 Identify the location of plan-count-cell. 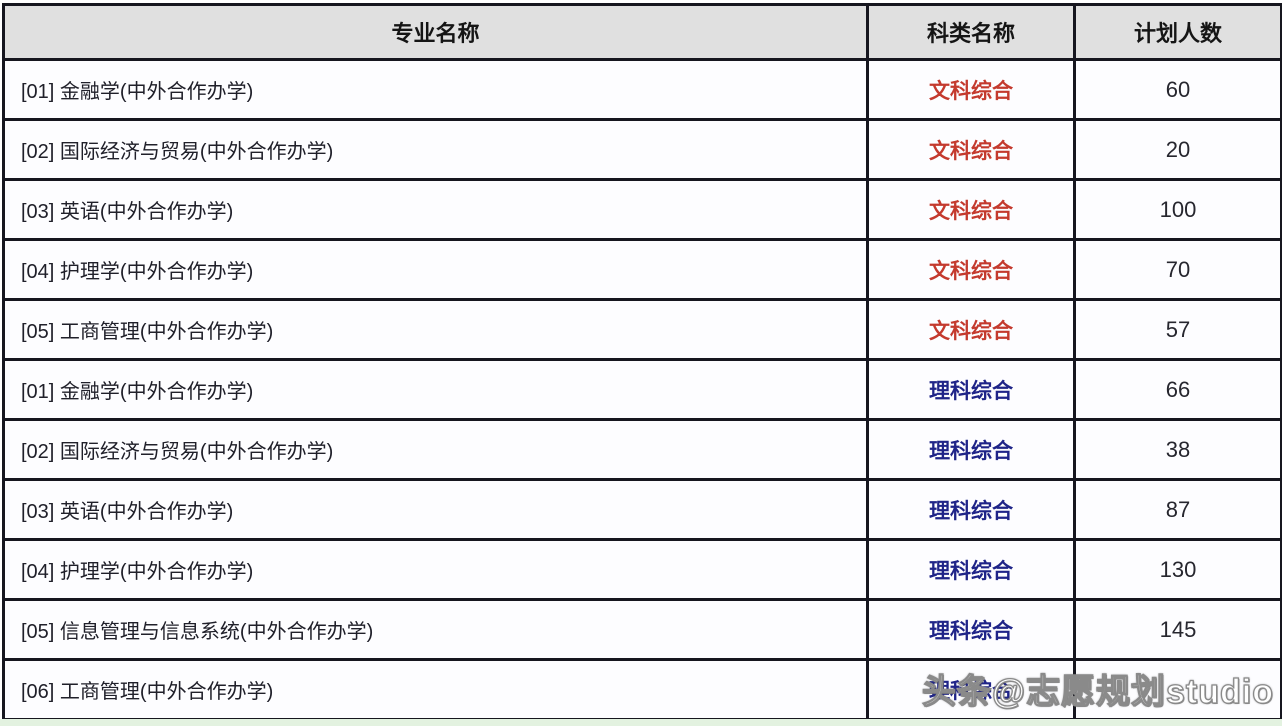
(1177, 689).